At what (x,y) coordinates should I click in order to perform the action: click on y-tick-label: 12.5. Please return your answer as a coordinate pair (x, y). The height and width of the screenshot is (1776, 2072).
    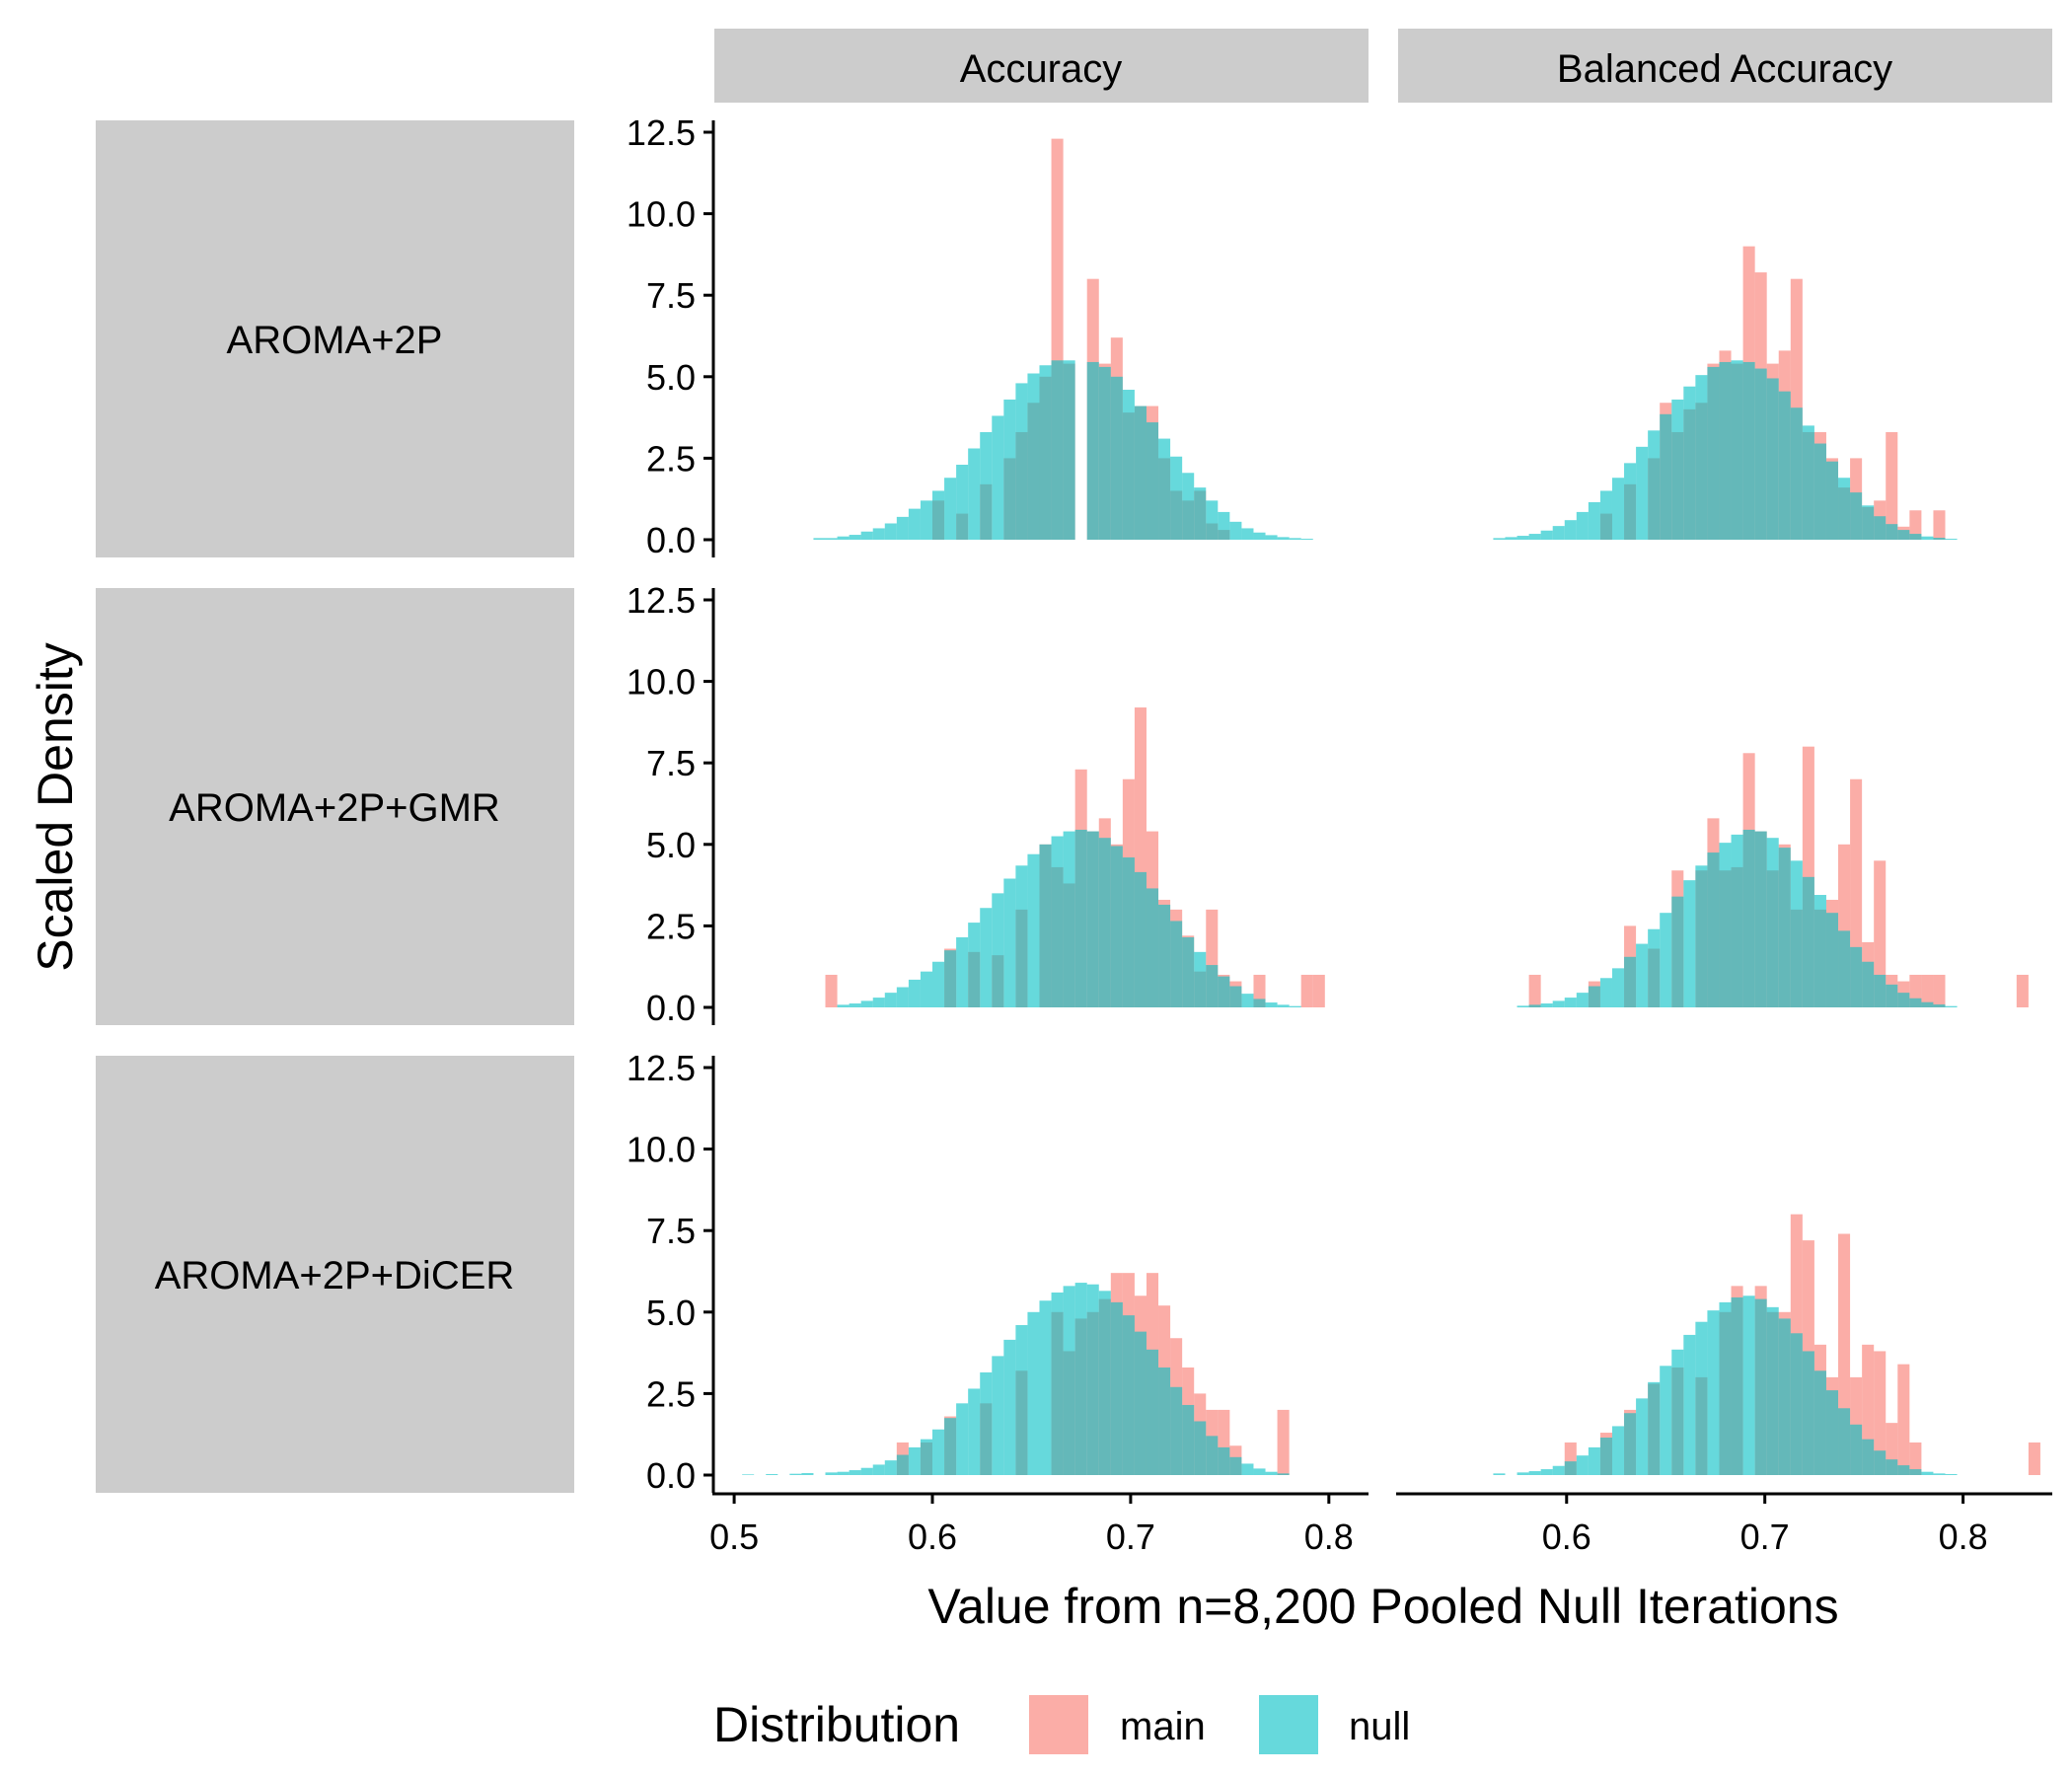
    Looking at the image, I should click on (662, 600).